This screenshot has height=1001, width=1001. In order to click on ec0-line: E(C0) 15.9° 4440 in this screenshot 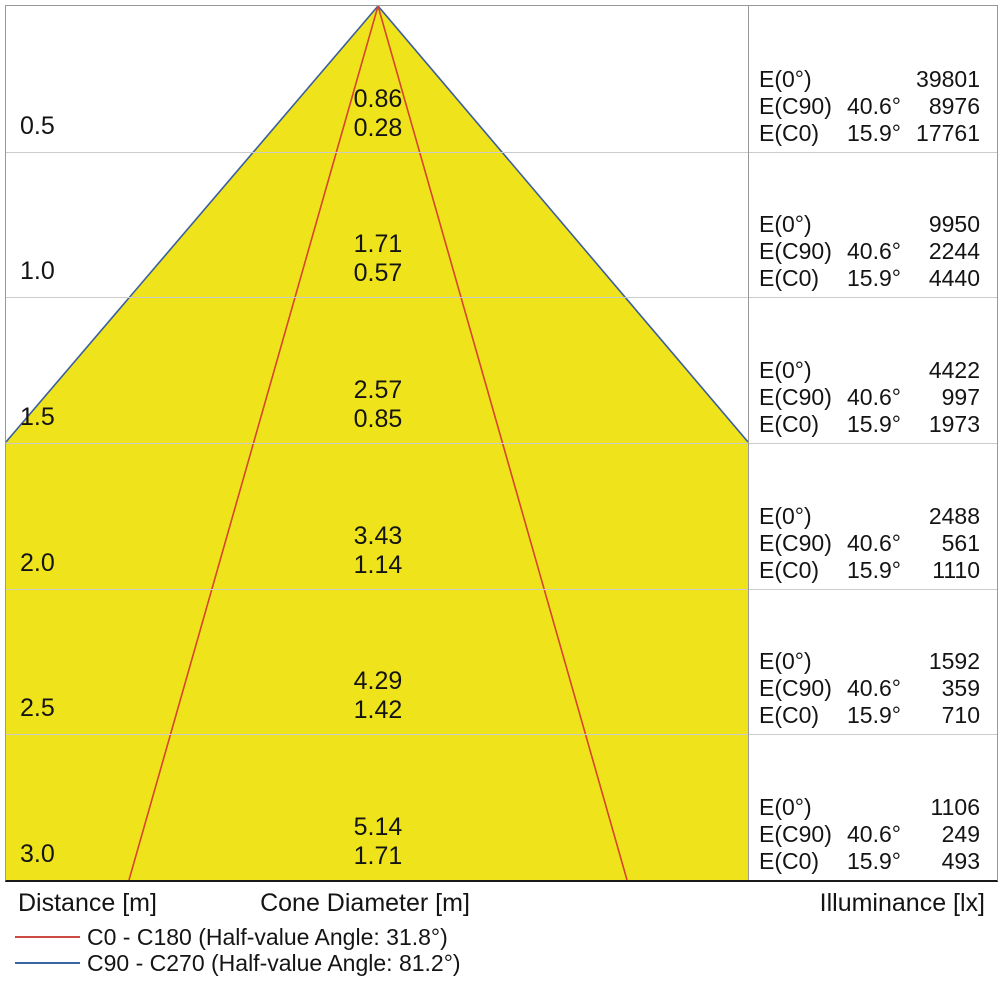, I will do `click(869, 278)`.